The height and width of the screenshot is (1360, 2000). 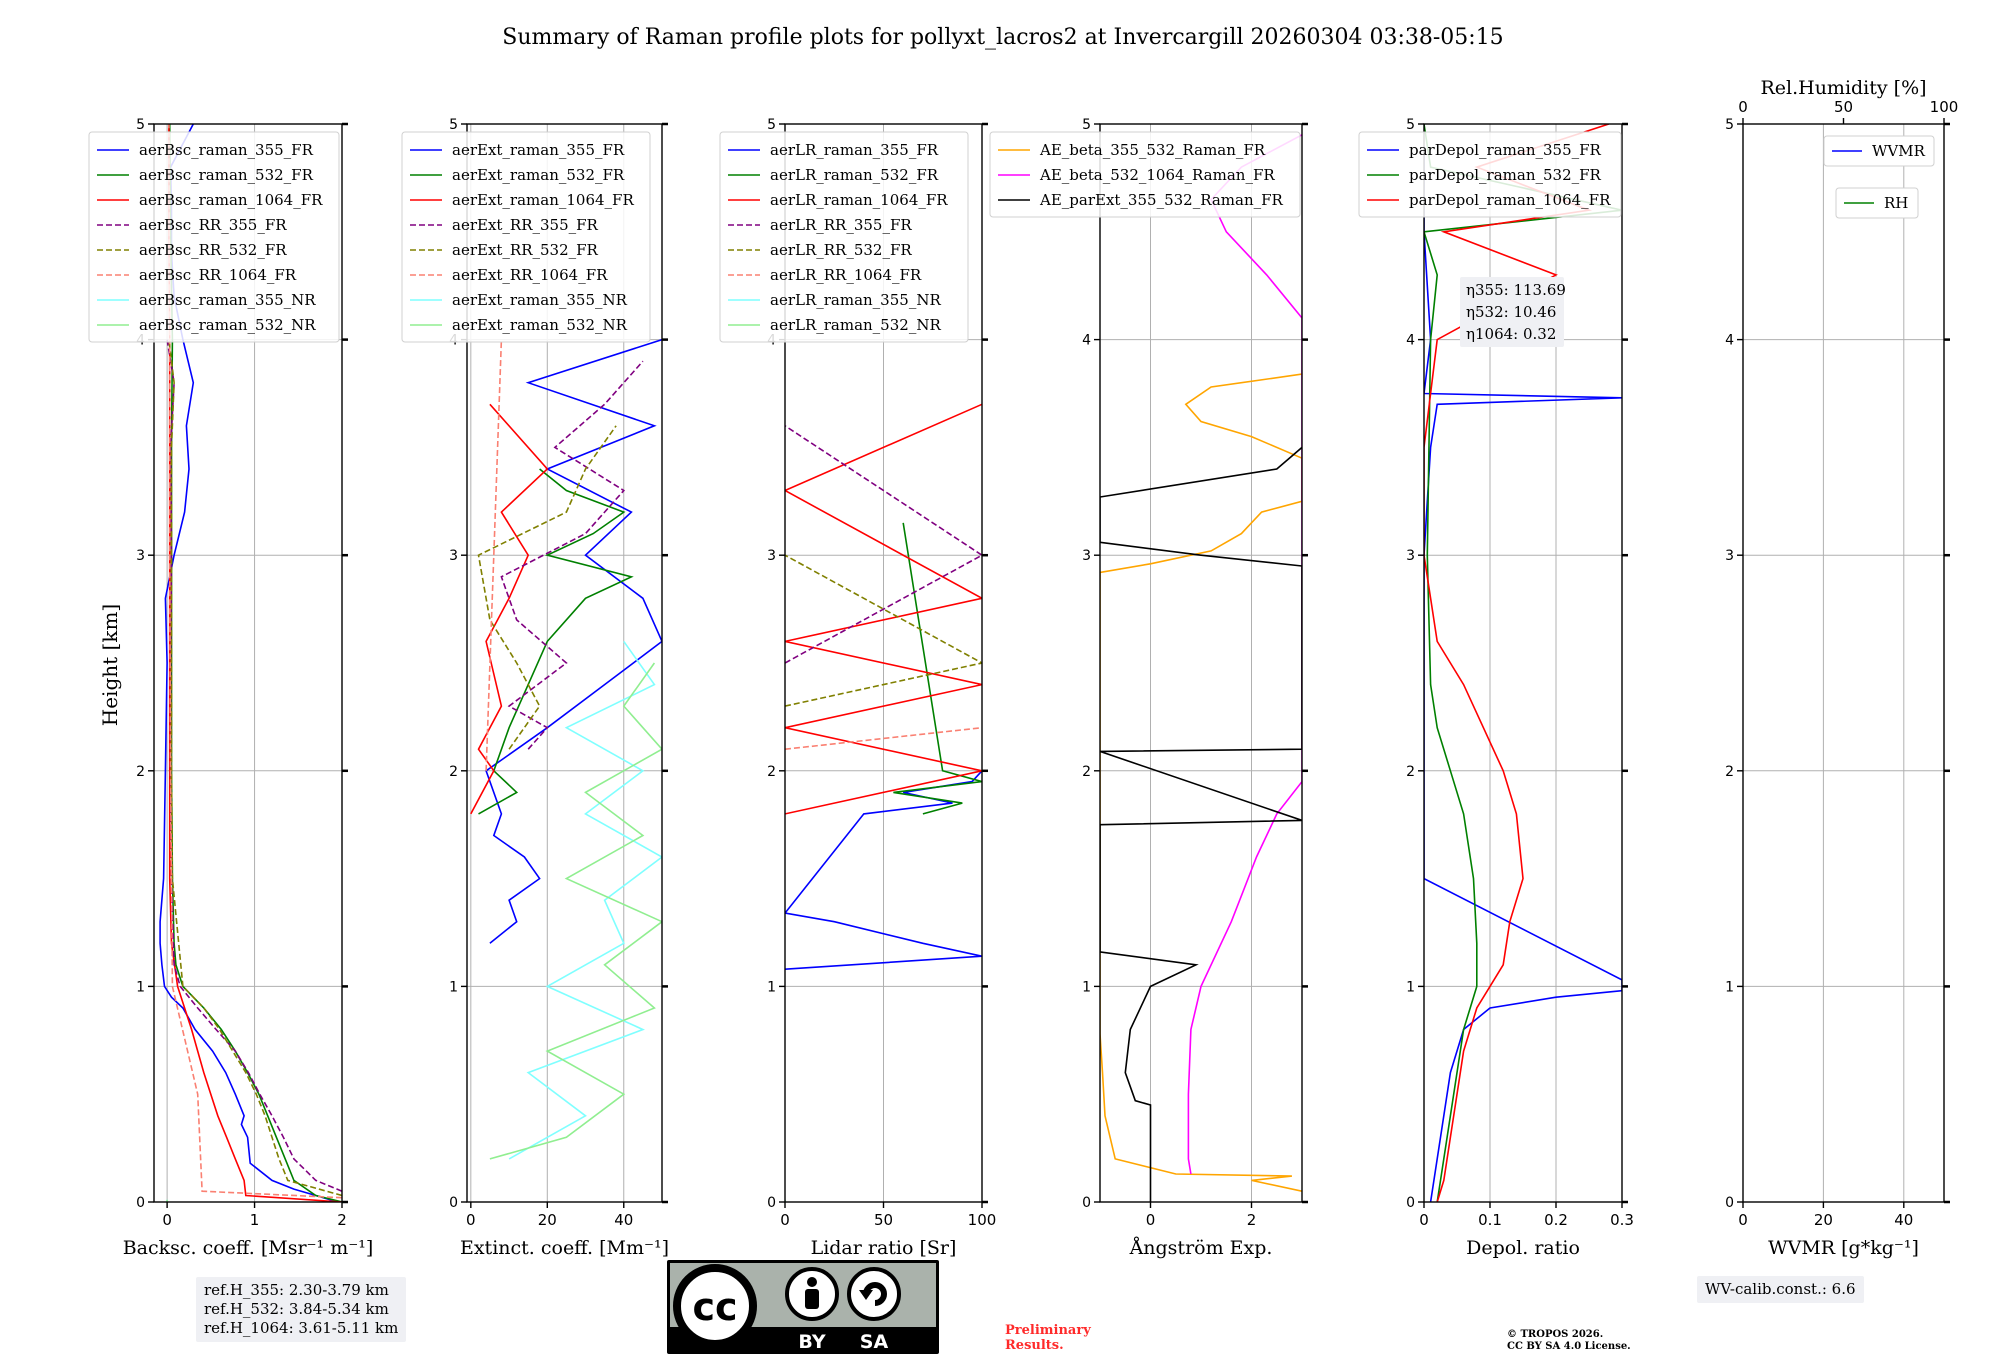 What do you see at coordinates (530, 275) in the screenshot?
I see `legend-entry: aerExt_RR_1064_FR` at bounding box center [530, 275].